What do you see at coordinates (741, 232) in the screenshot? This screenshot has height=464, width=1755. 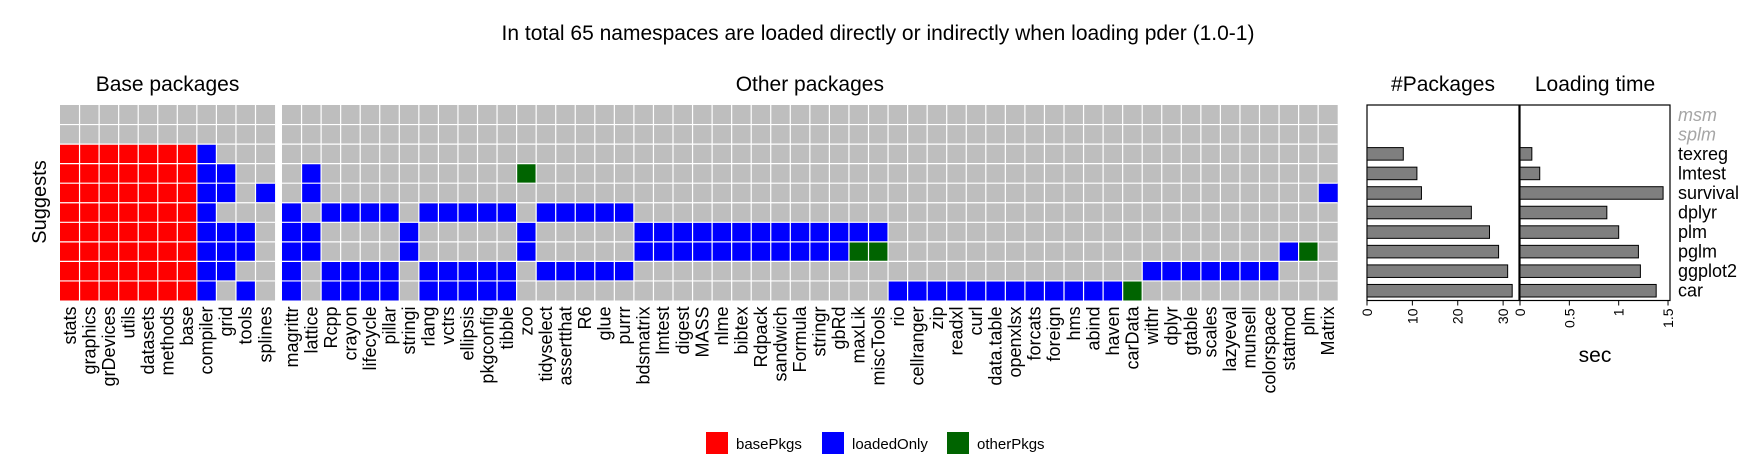 I see `cell-plm-bibtex` at bounding box center [741, 232].